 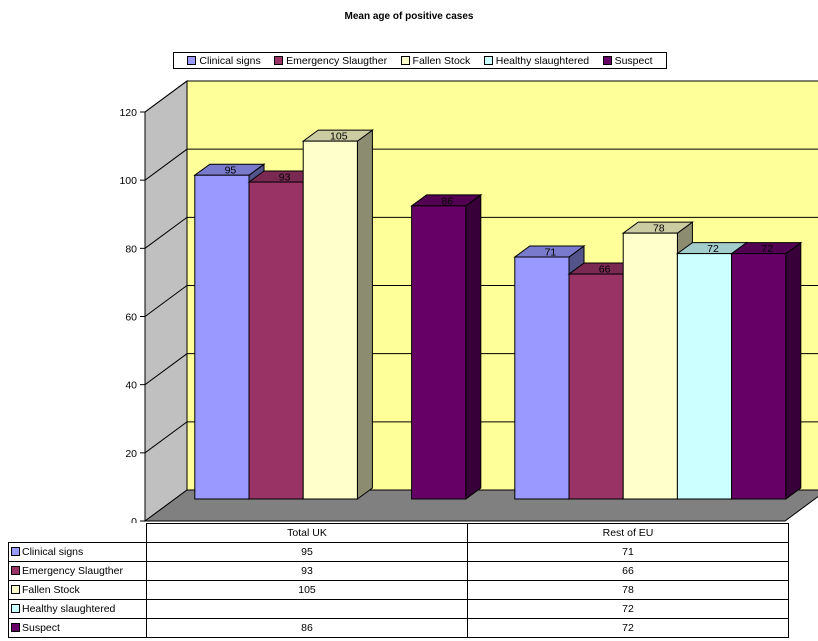 I want to click on table-row: Fallen Stock 105 78, so click(x=398, y=590).